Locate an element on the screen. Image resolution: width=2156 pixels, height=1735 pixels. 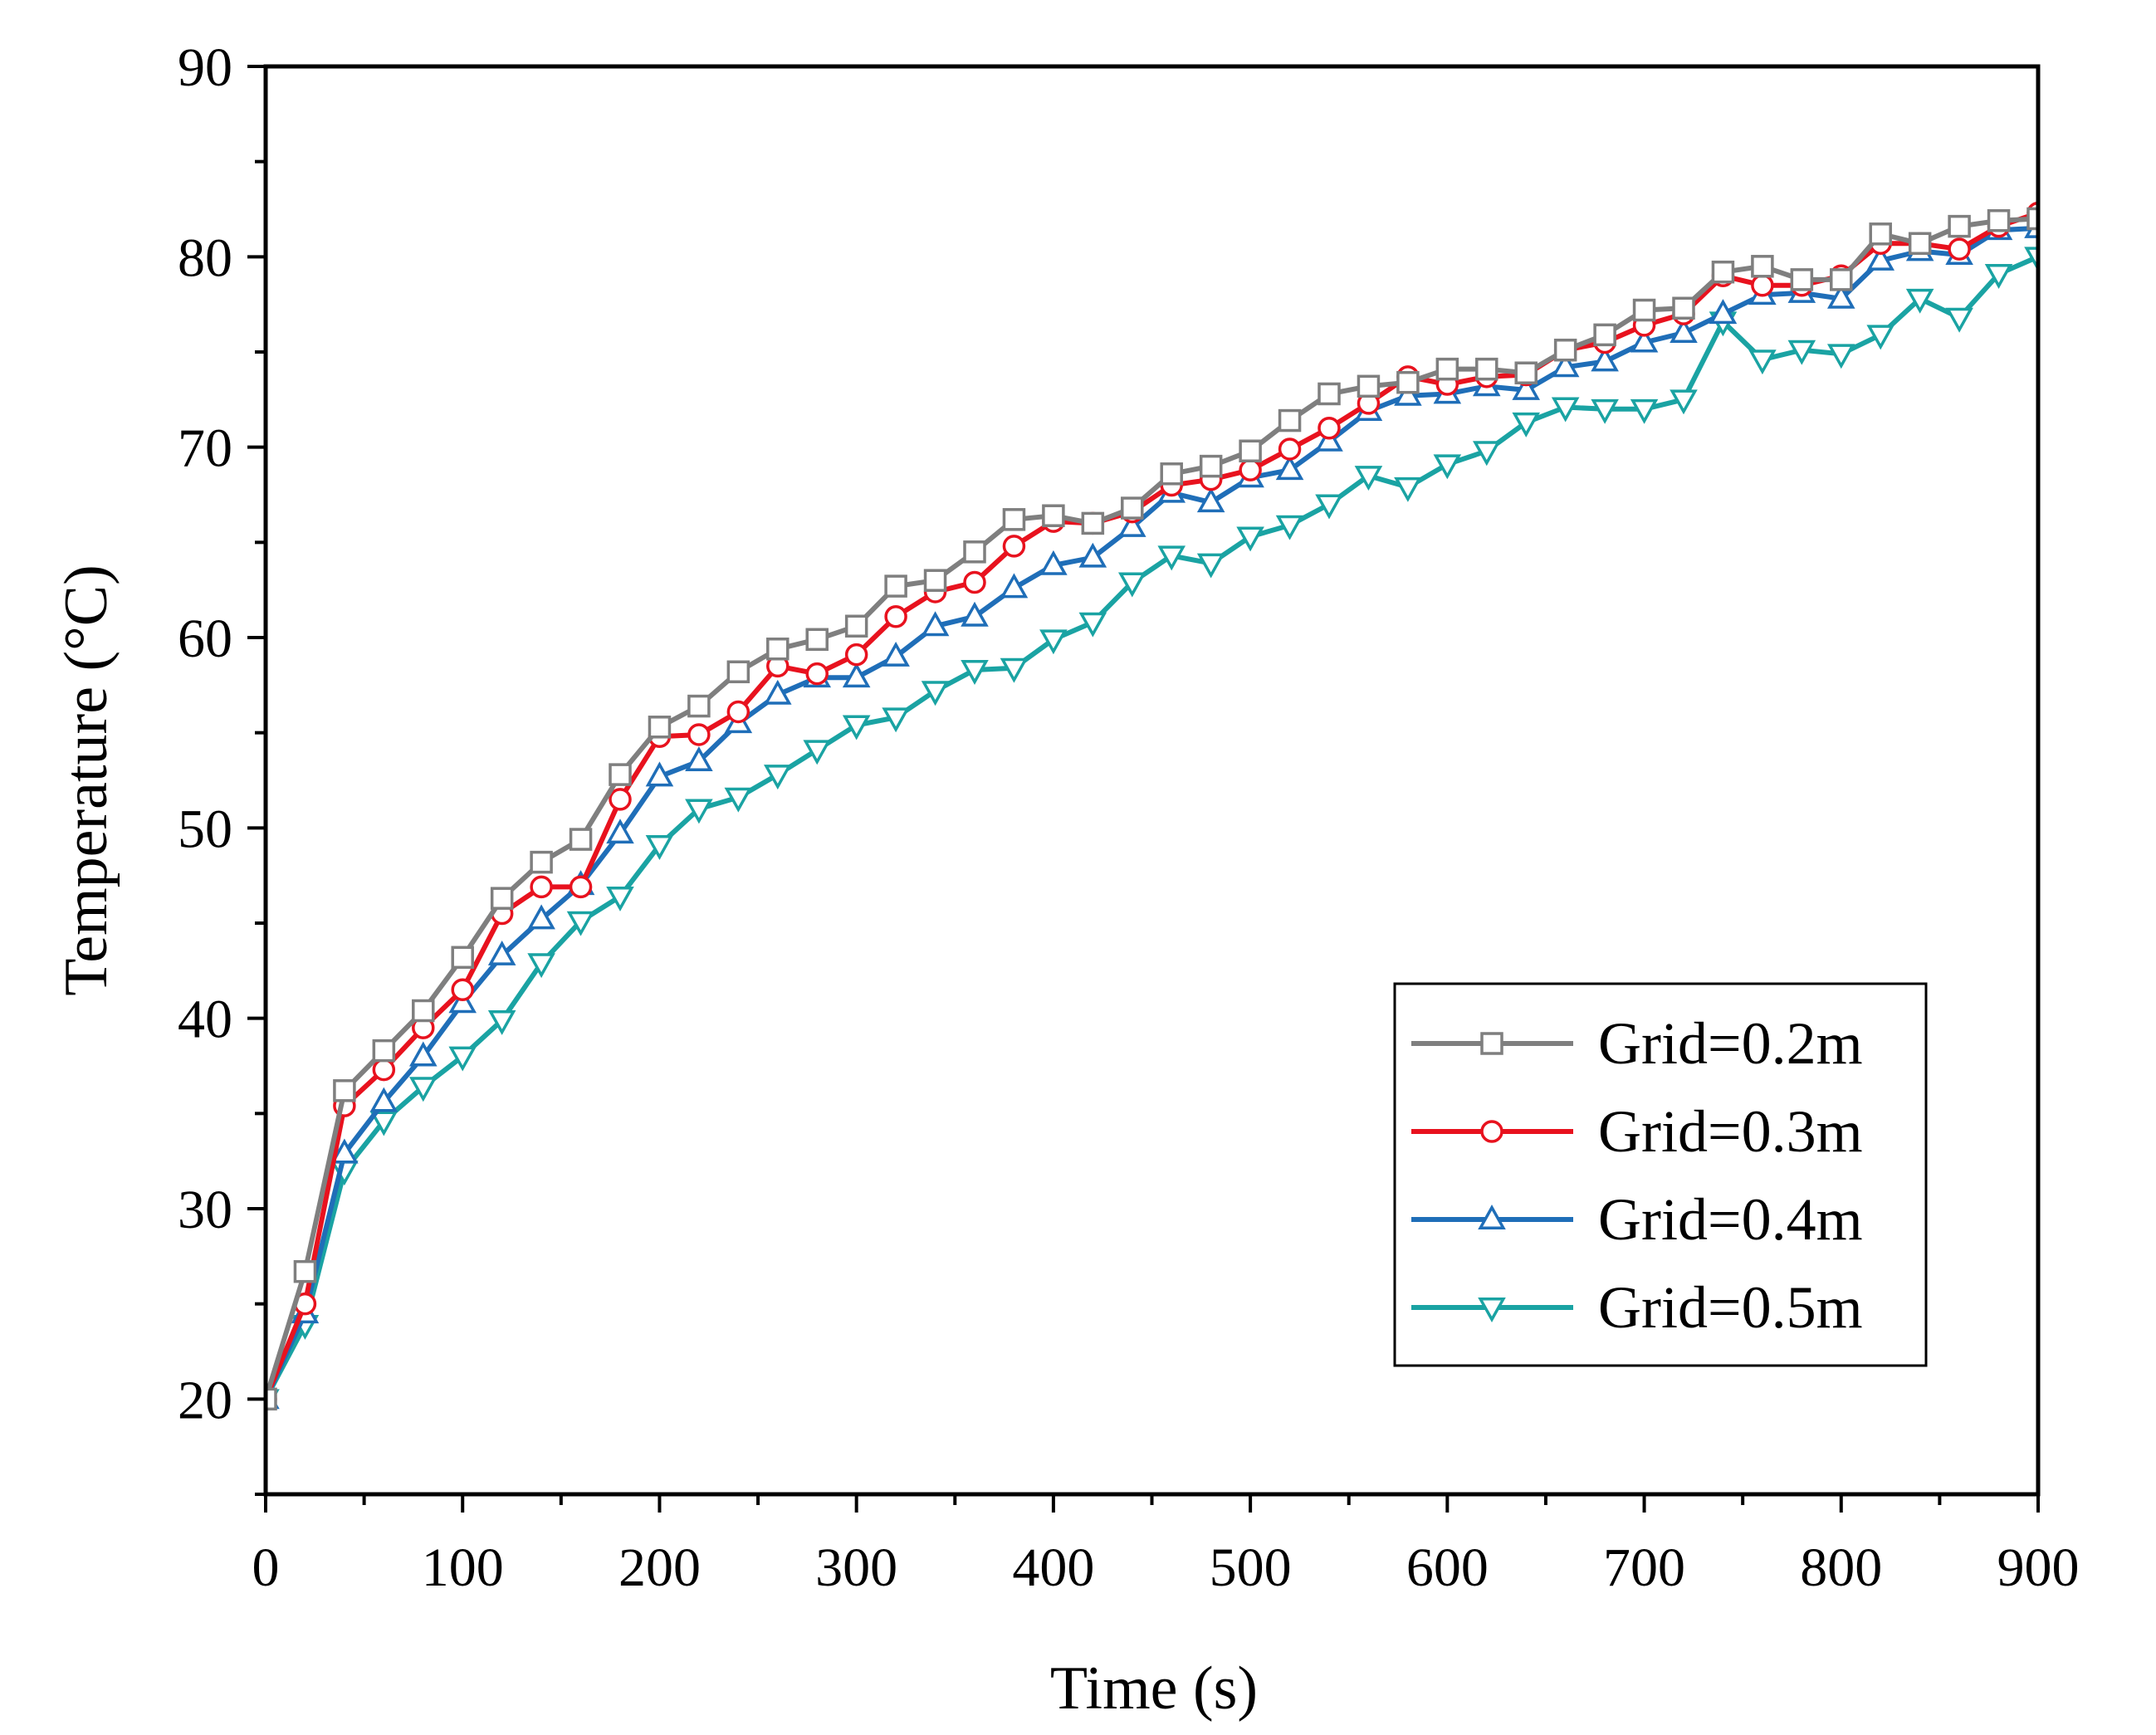
x-tick-label: 500 is located at coordinates (1251, 1567).